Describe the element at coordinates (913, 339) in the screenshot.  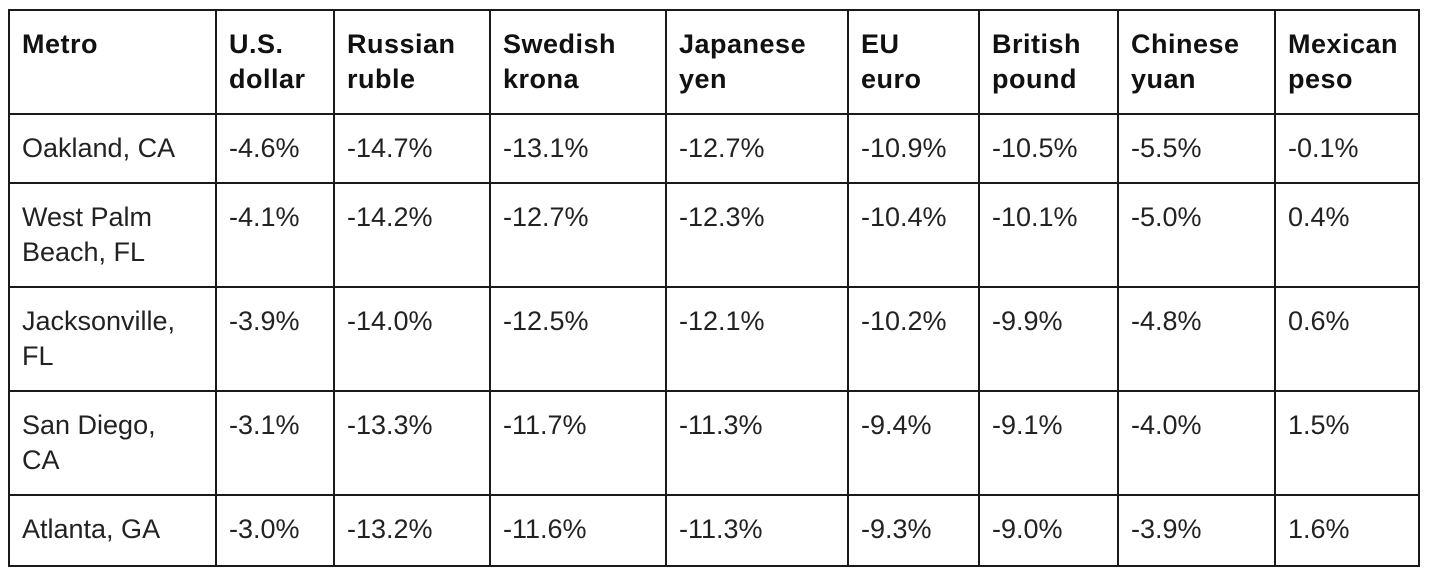
I see `value-cell: -10.2%` at that location.